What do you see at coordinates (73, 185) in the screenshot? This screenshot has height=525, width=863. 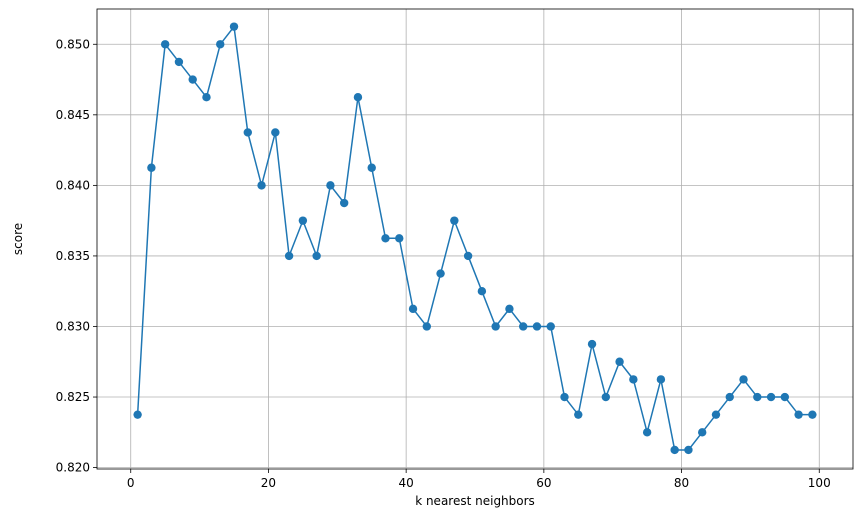 I see `y-tick-label: 0.840` at bounding box center [73, 185].